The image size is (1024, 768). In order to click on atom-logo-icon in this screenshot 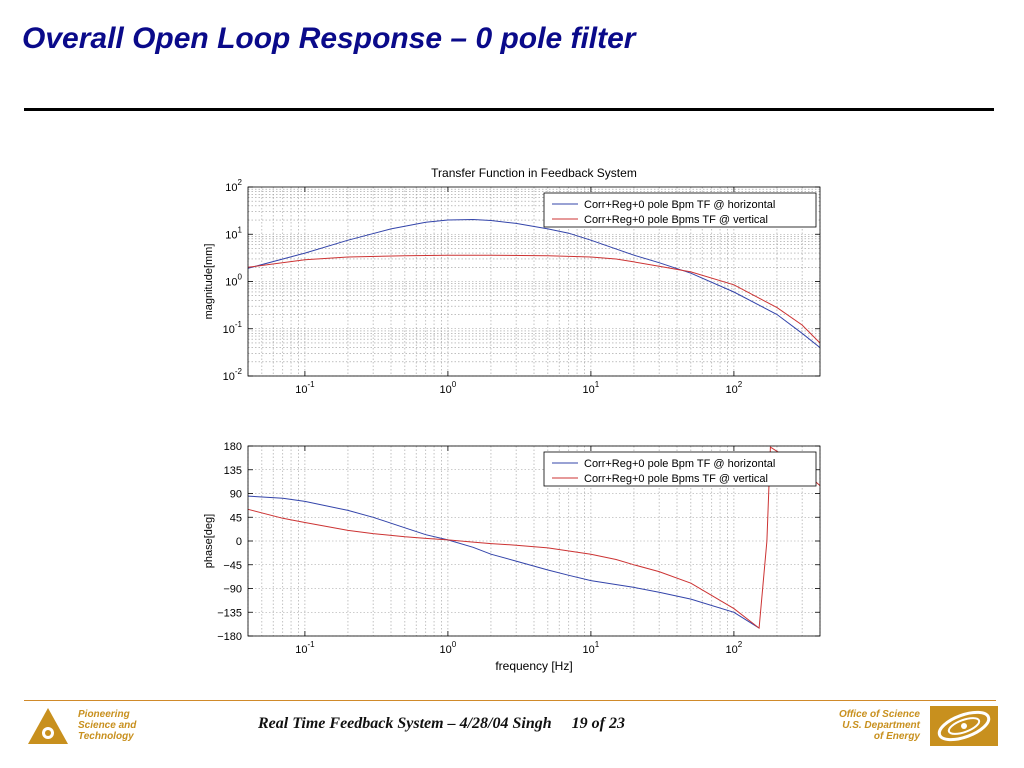, I will do `click(48, 726)`.